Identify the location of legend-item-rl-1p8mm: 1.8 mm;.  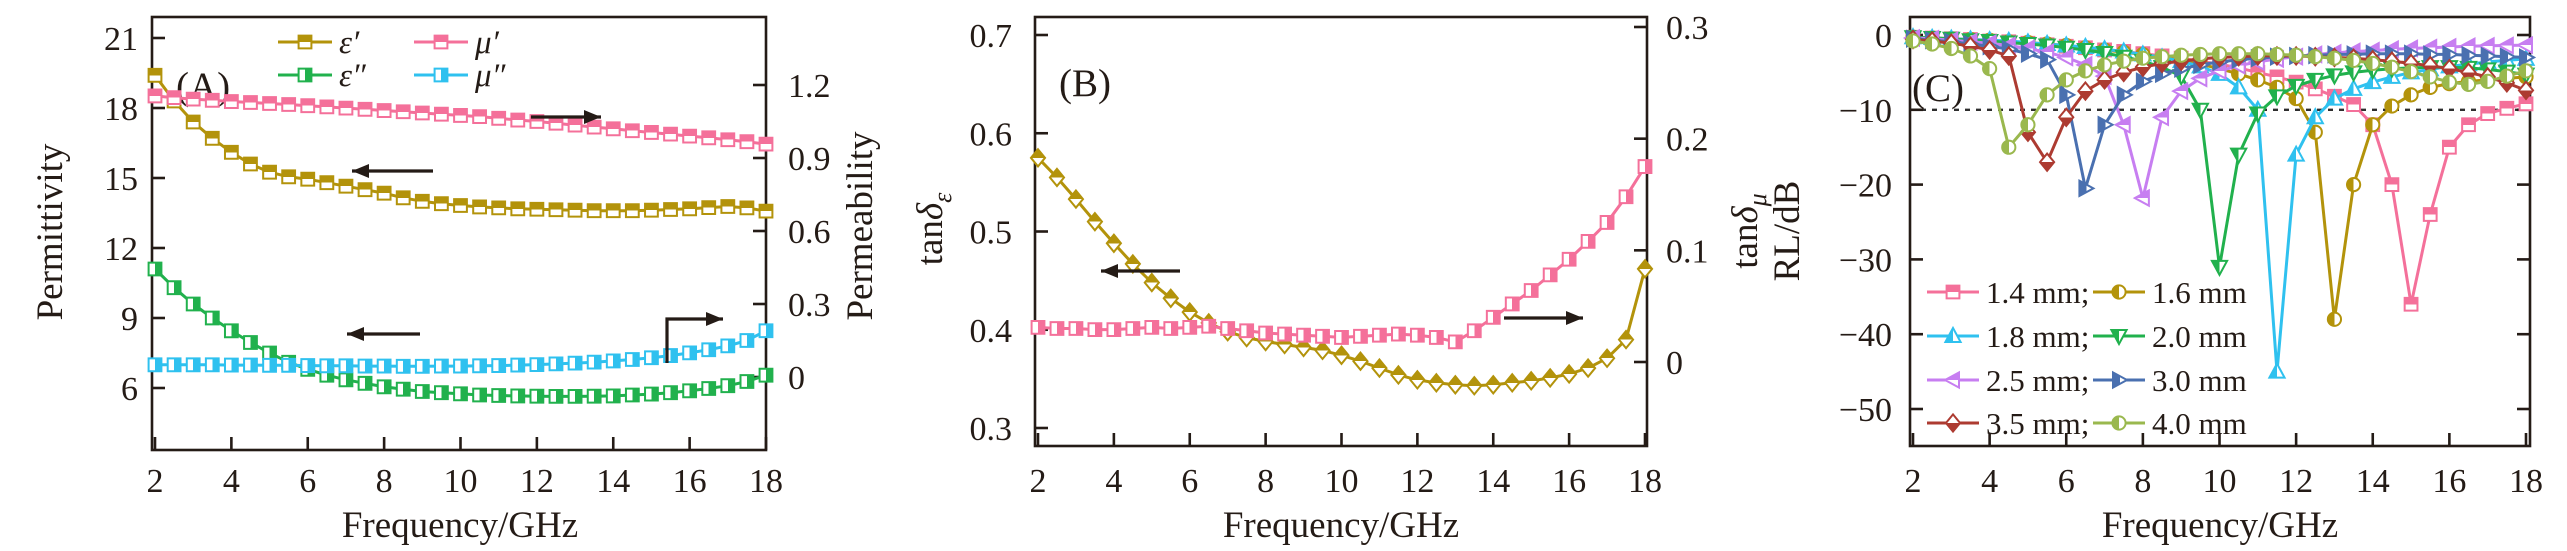
(2008, 336).